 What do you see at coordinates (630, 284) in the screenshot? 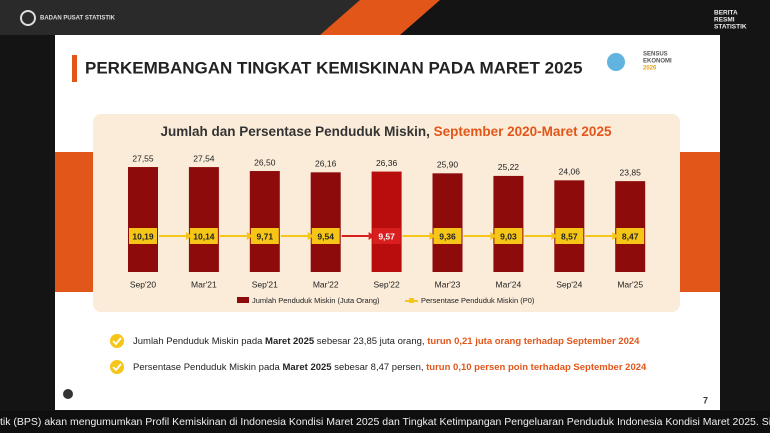
I see `x-tick-label: Mar'25` at bounding box center [630, 284].